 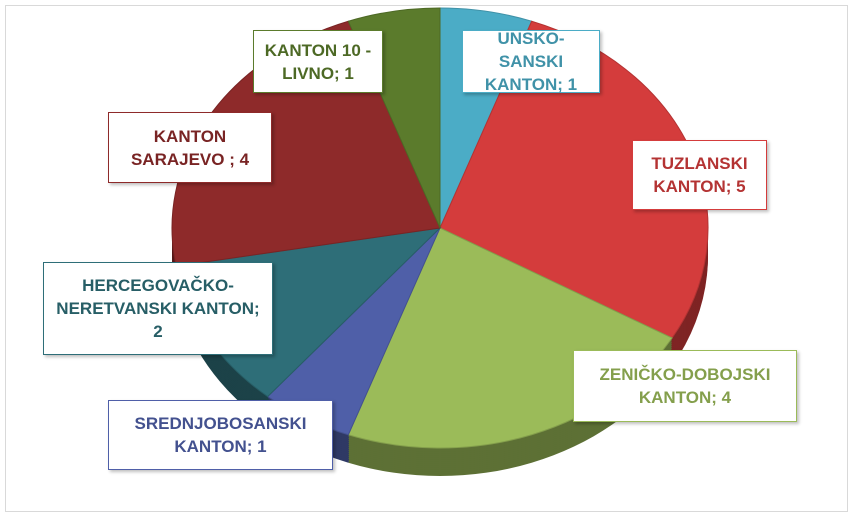 I want to click on data-label: ZENIČKO-DOBOJSKI KANTON; 4, so click(x=685, y=386).